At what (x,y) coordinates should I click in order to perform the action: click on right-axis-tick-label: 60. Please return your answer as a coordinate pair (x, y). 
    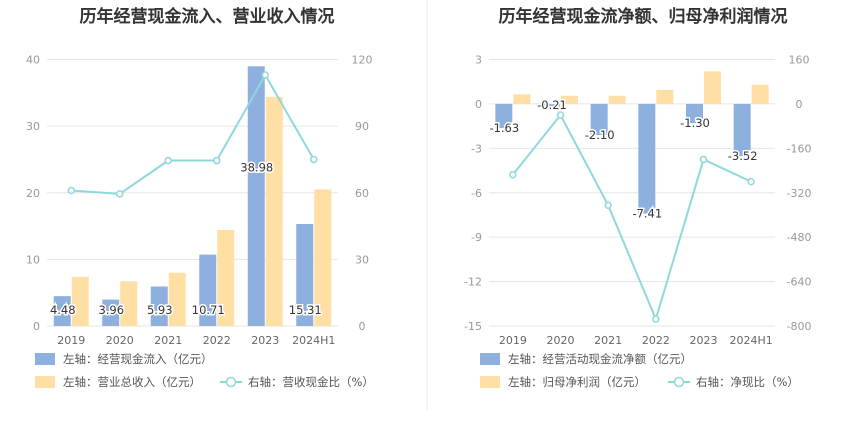
    Looking at the image, I should click on (362, 193).